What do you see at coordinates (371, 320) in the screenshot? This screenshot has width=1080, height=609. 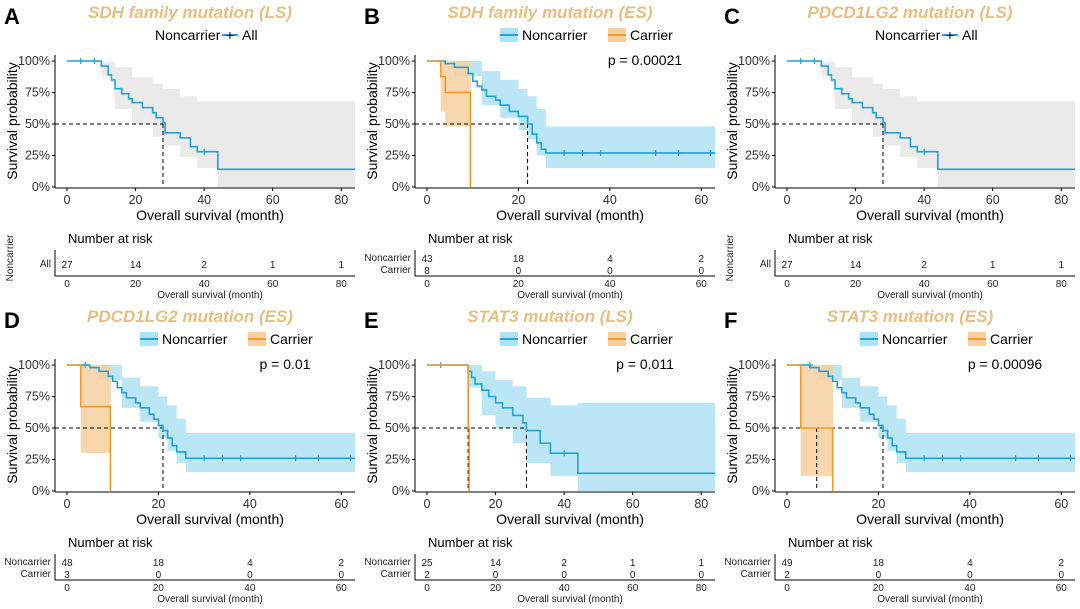 I see `panel-letter: E` at bounding box center [371, 320].